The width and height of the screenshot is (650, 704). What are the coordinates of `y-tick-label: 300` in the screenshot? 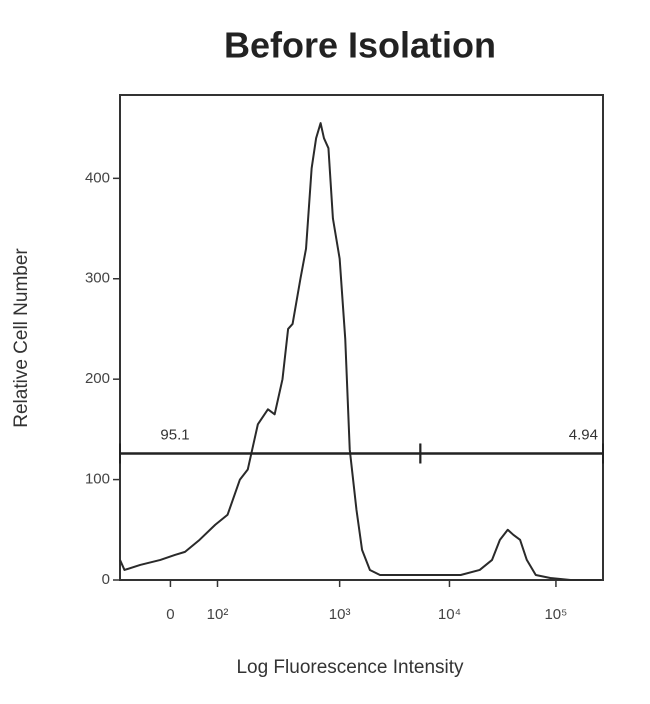 It's located at (97, 278).